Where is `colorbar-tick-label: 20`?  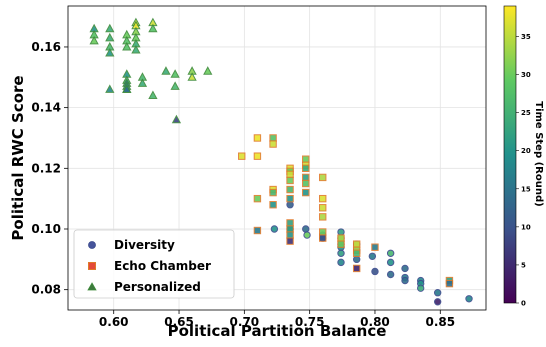 colorbar-tick-label: 20 is located at coordinates (526, 151).